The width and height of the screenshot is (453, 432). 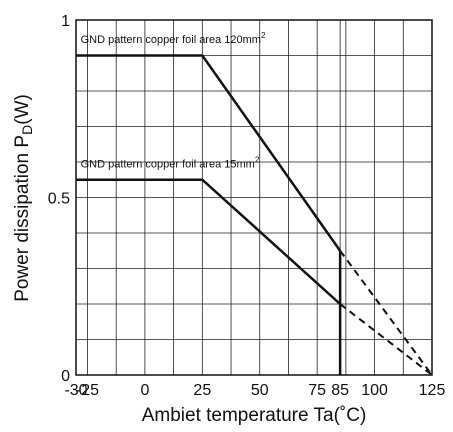 I want to click on x-tick-label: 50, so click(x=260, y=390).